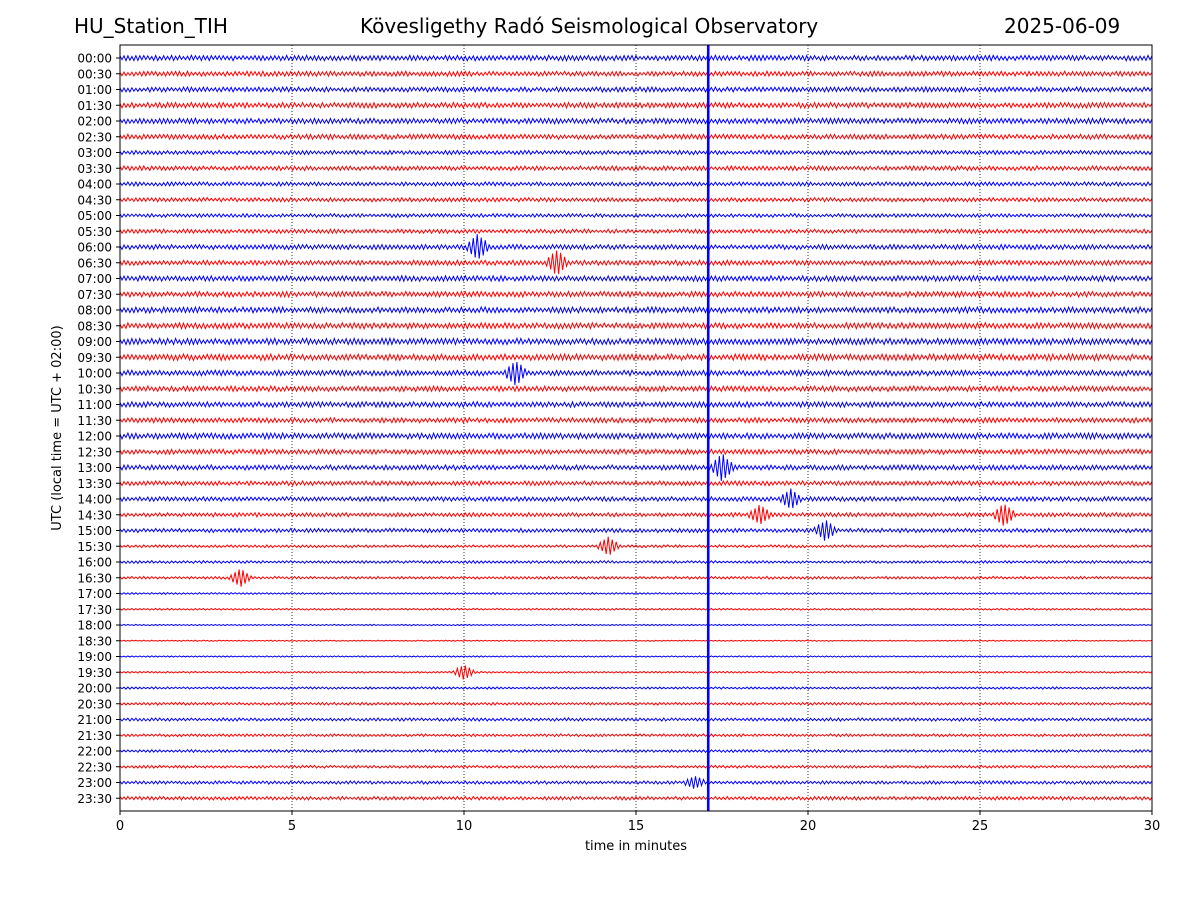 The width and height of the screenshot is (1200, 900). What do you see at coordinates (94, 263) in the screenshot?
I see `y-tick-label: 06:30` at bounding box center [94, 263].